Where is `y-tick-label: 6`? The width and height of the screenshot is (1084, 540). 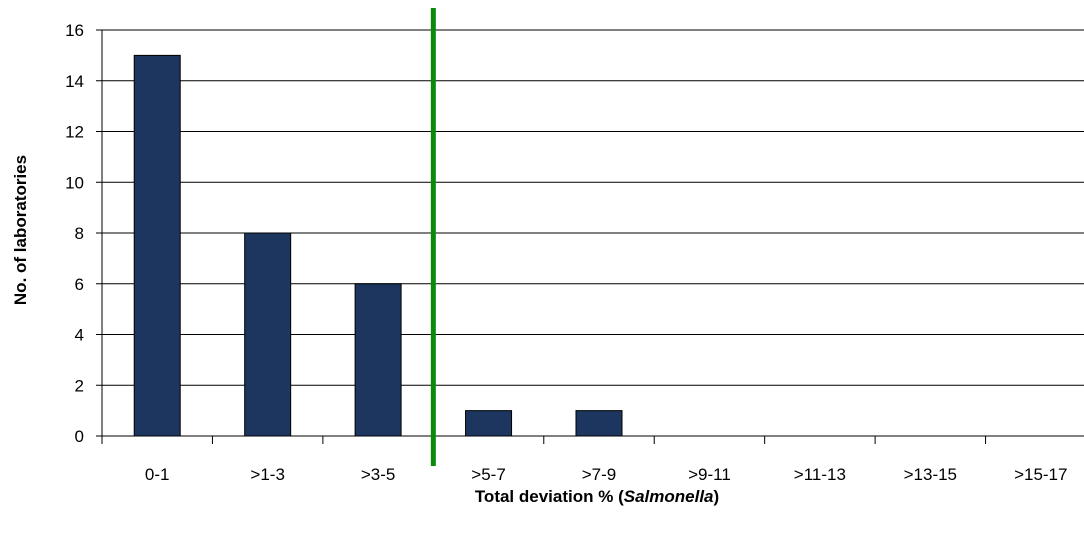
y-tick-label: 6 is located at coordinates (79, 284).